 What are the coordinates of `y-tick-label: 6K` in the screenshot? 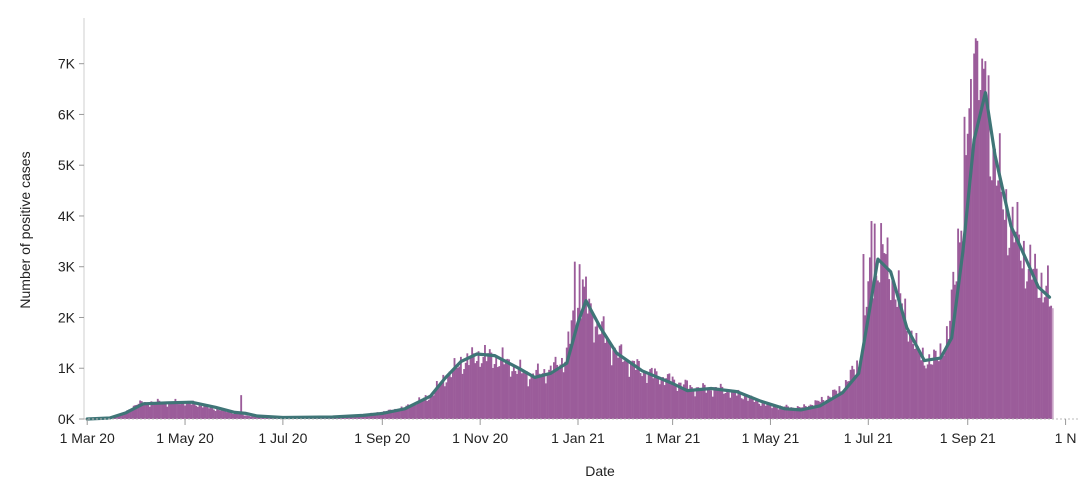 It's located at (67, 114).